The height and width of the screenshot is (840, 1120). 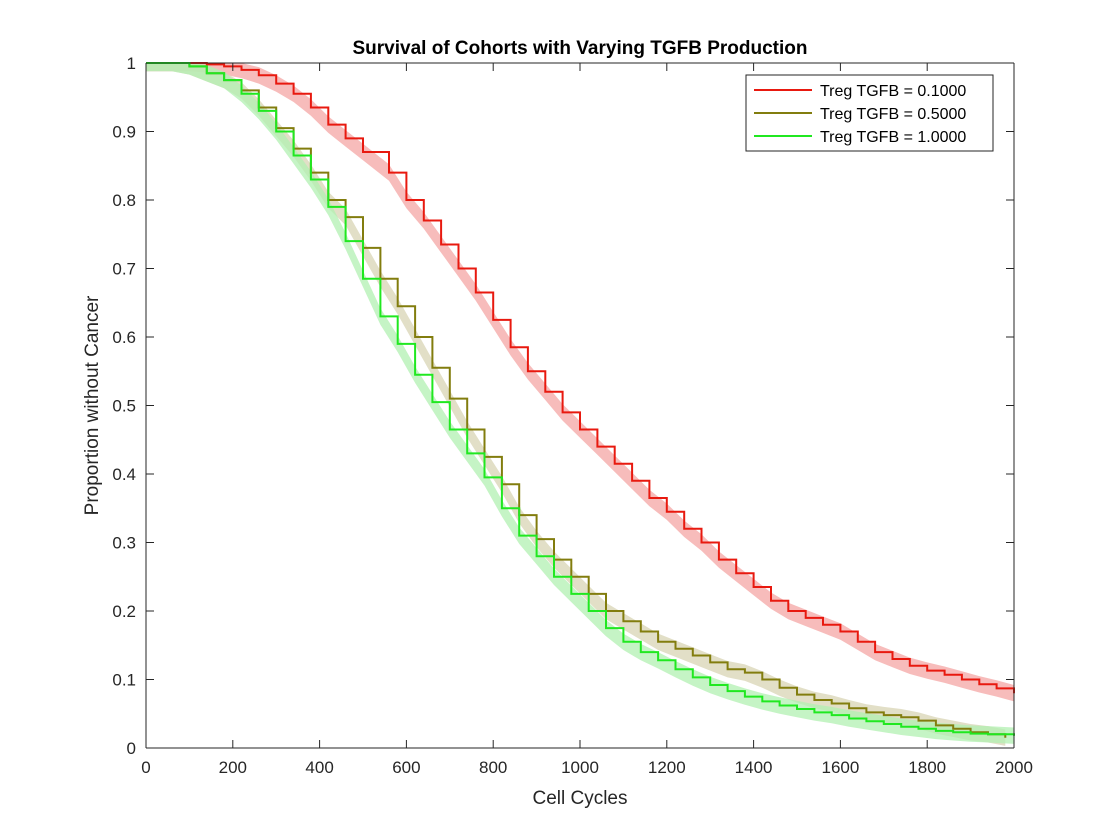 What do you see at coordinates (124, 269) in the screenshot?
I see `y-tick-label: 0.7` at bounding box center [124, 269].